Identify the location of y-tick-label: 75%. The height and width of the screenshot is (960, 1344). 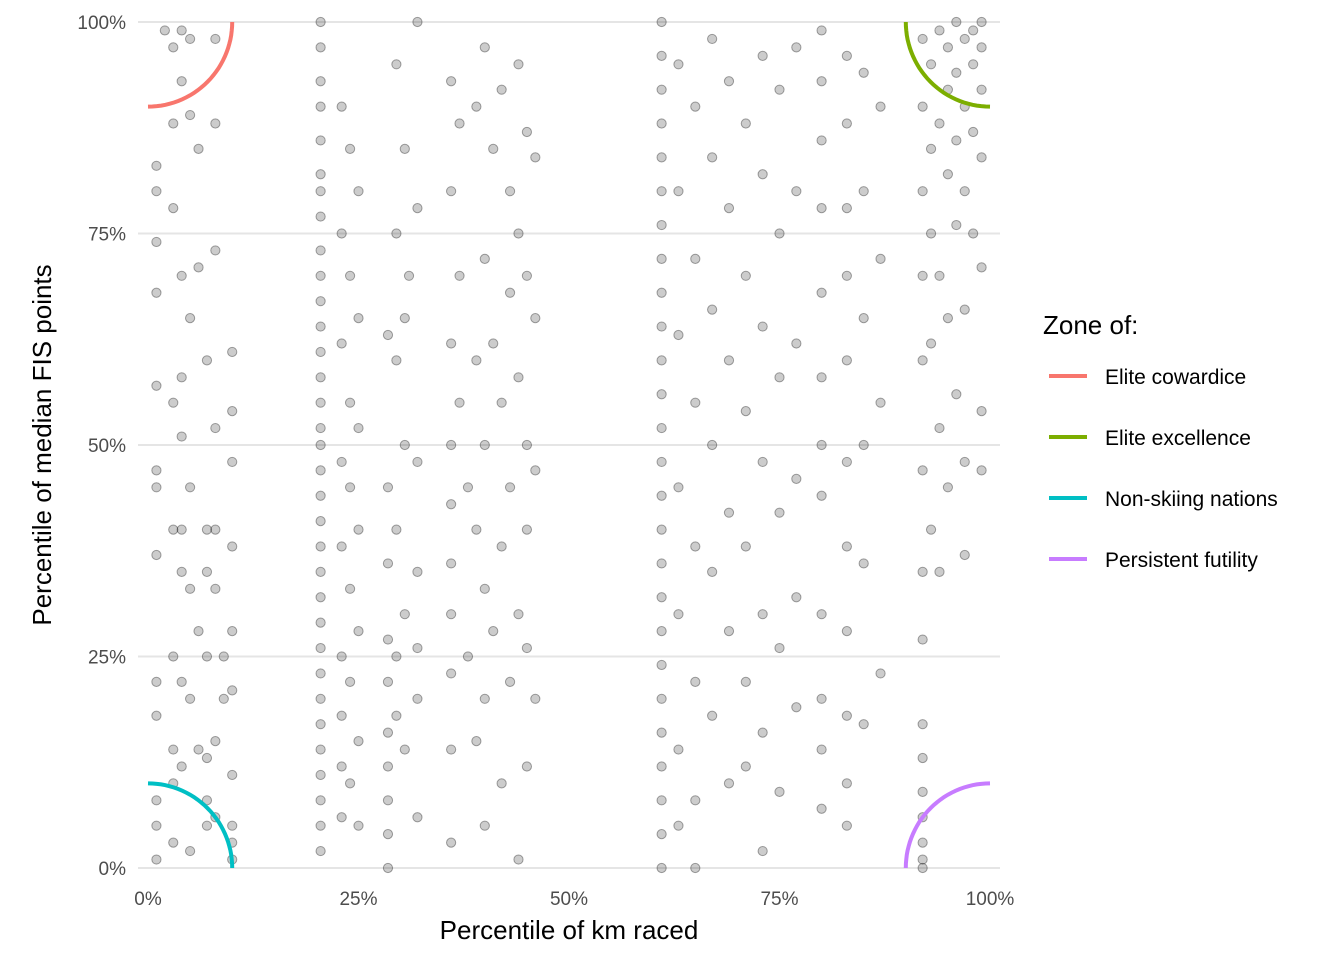
(107, 235).